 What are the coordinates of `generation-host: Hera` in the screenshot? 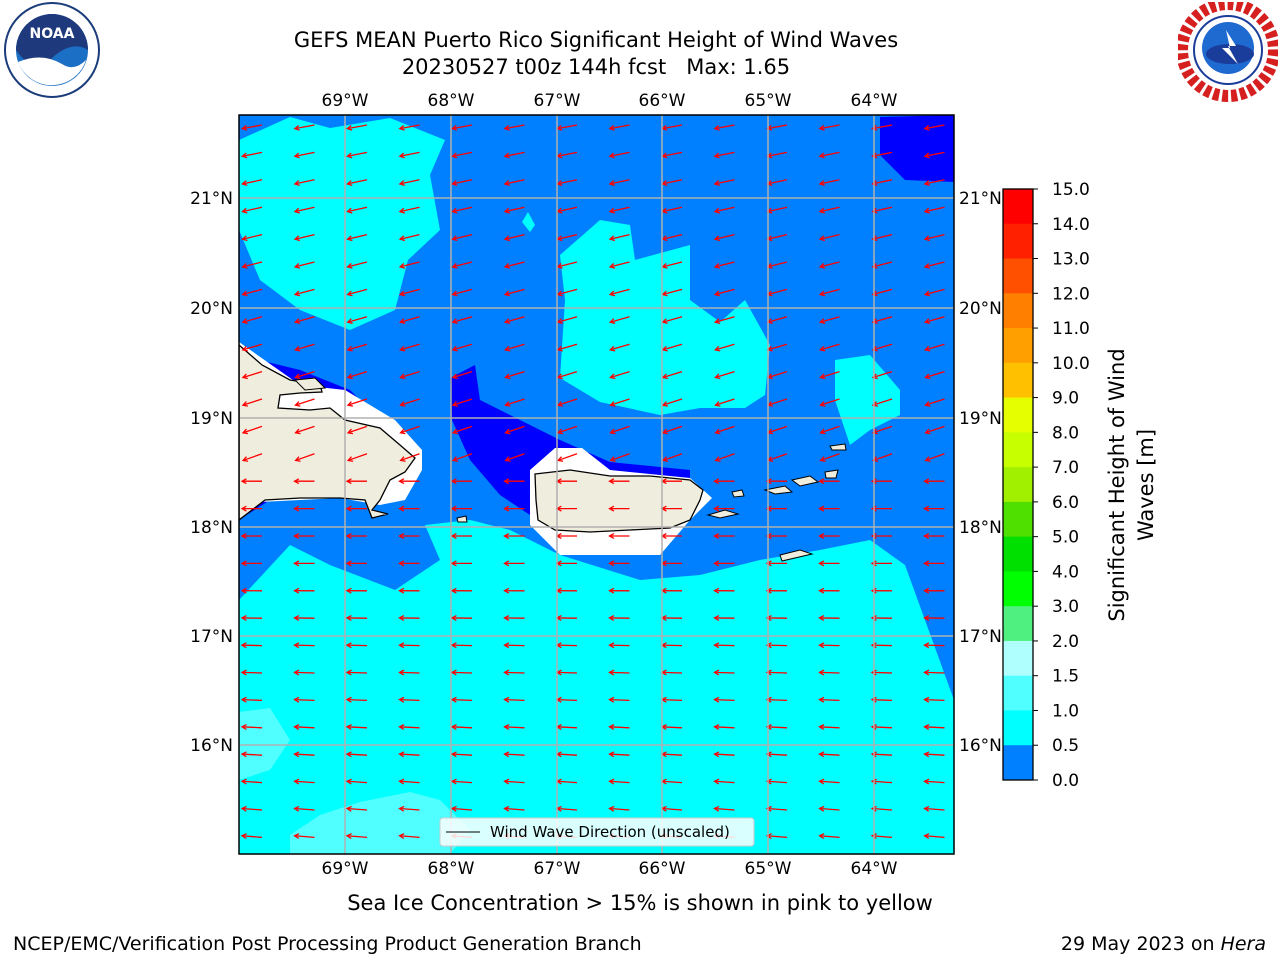 It's located at (1243, 944).